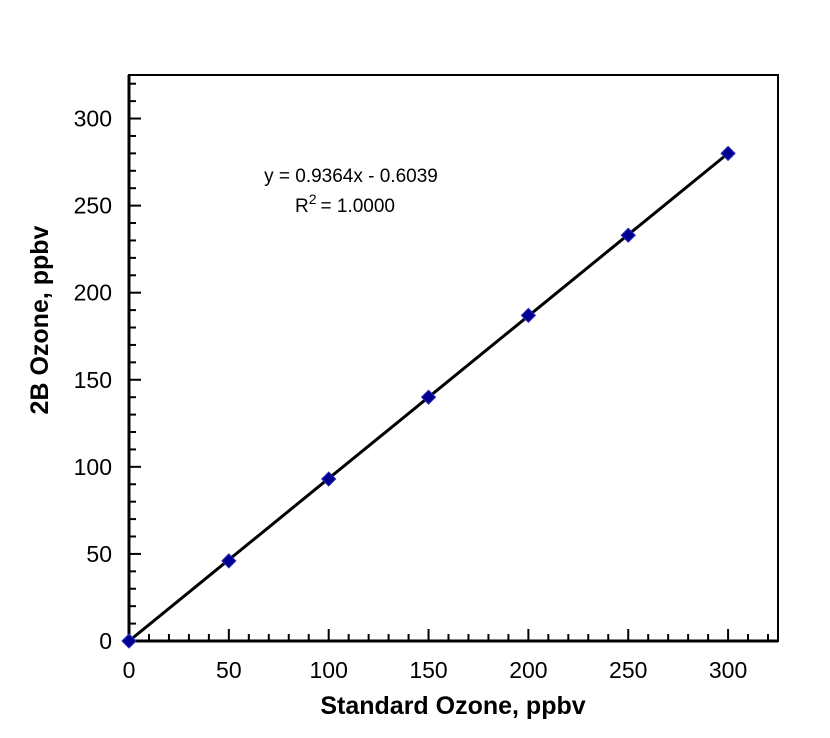 This screenshot has height=738, width=830. What do you see at coordinates (428, 670) in the screenshot?
I see `x-tick-label: 150` at bounding box center [428, 670].